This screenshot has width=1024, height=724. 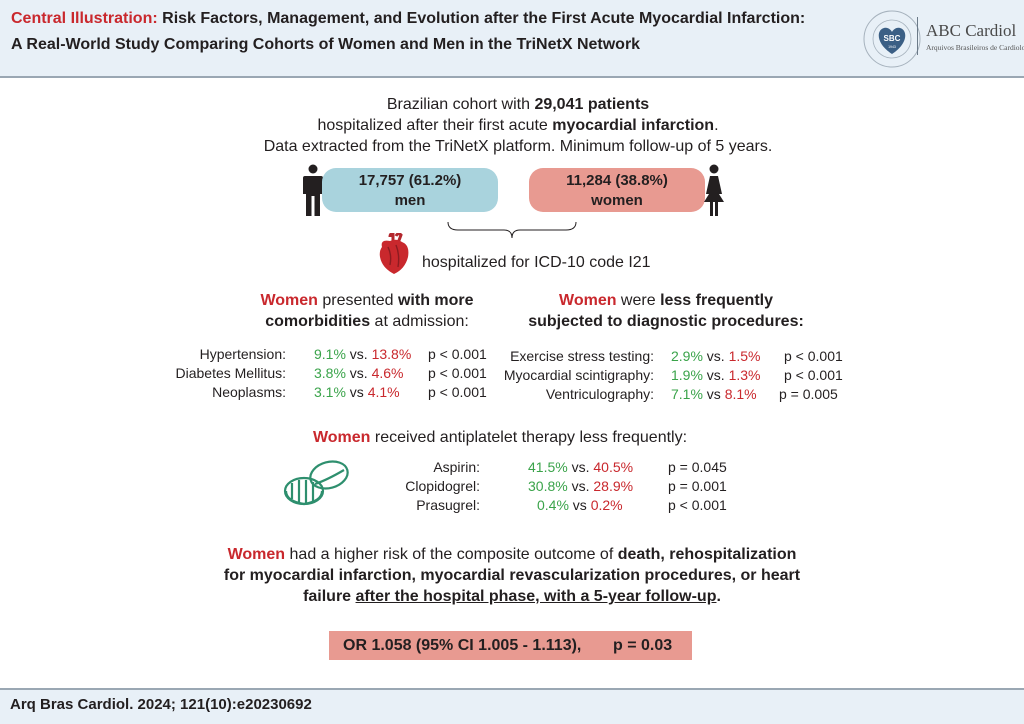 I want to click on p-value: p = 0.001, so click(x=697, y=486).